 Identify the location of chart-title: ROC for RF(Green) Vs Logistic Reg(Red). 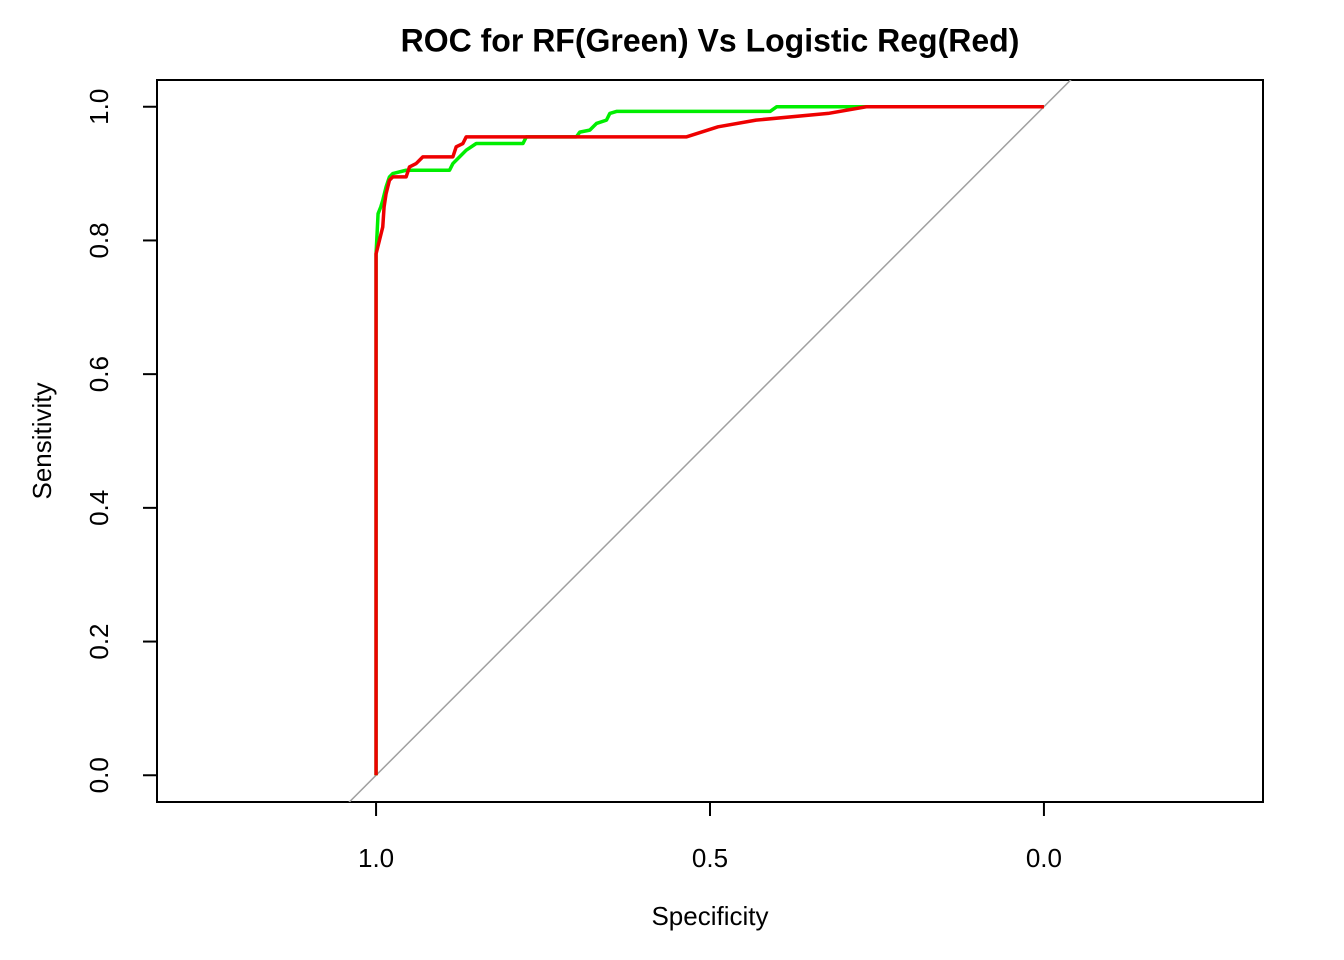
(710, 40).